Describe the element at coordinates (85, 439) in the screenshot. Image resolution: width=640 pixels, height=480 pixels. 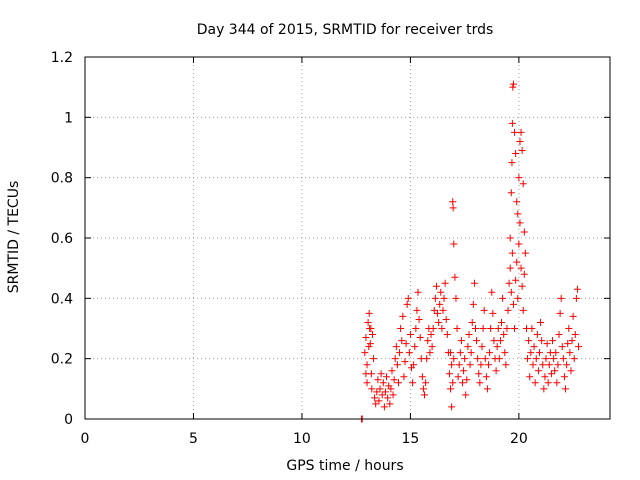
I see `x-tick-label: 0` at that location.